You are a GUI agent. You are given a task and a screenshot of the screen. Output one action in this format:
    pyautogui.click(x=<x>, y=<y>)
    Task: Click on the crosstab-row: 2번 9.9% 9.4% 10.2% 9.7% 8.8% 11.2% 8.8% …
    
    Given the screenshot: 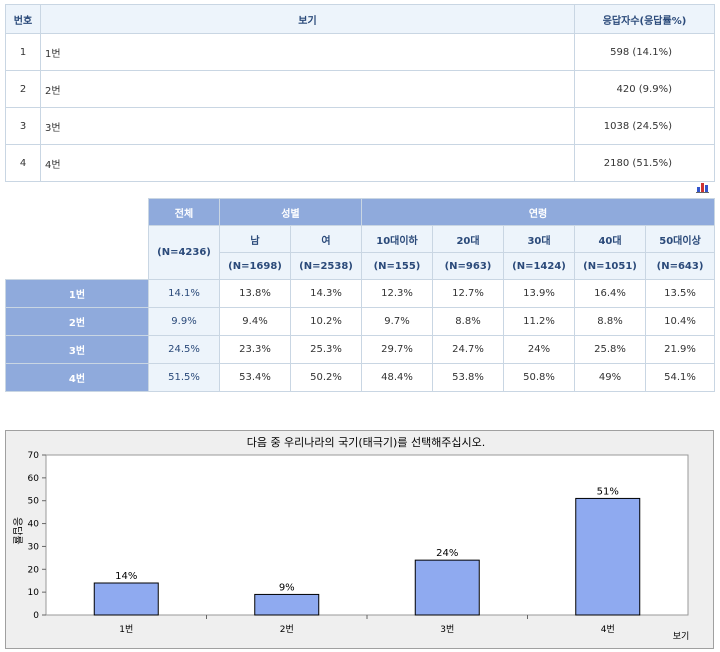 What is the action you would take?
    pyautogui.click(x=360, y=321)
    